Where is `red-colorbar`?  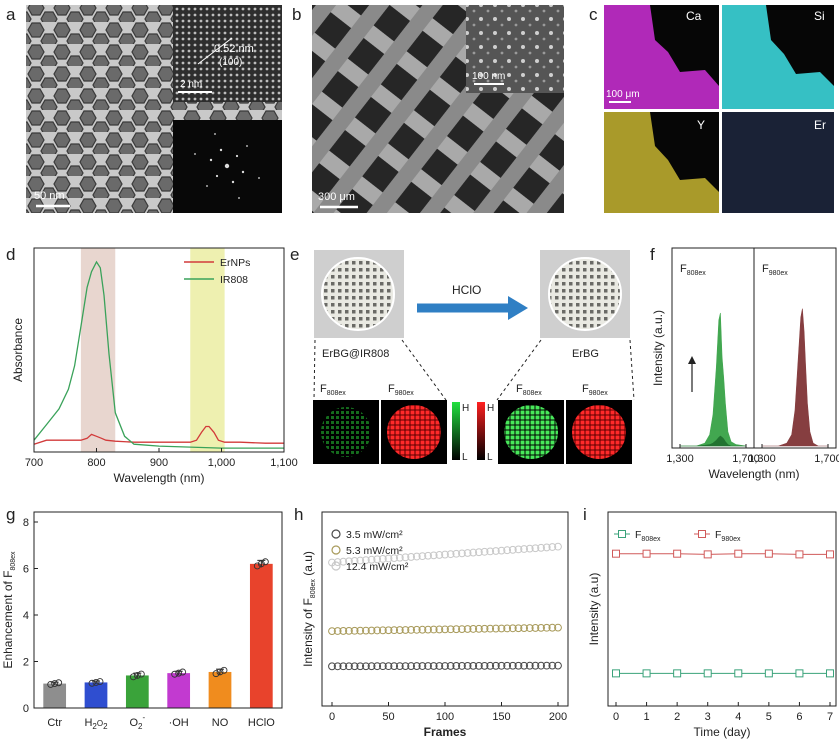
red-colorbar is located at coordinates (481, 431).